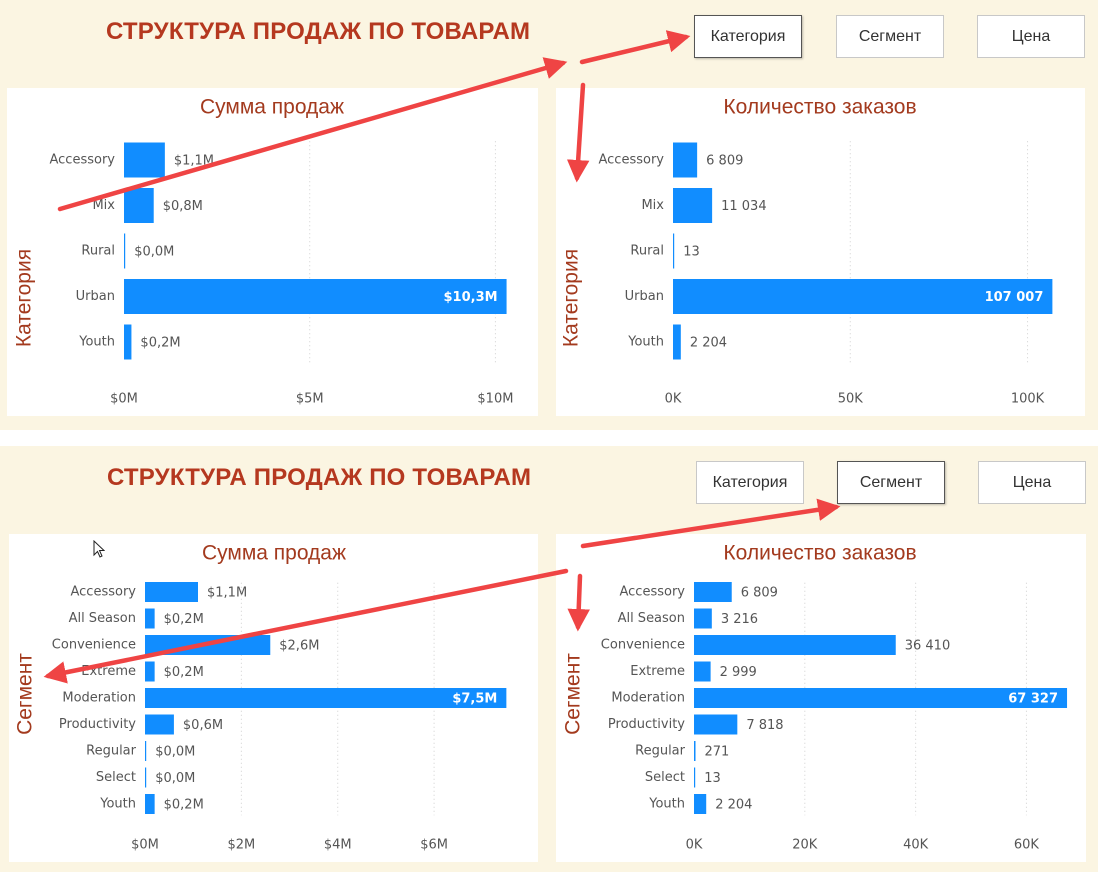 Image resolution: width=1098 pixels, height=872 pixels. Describe the element at coordinates (744, 206) in the screenshot. I see `data-label: 11 034` at that location.